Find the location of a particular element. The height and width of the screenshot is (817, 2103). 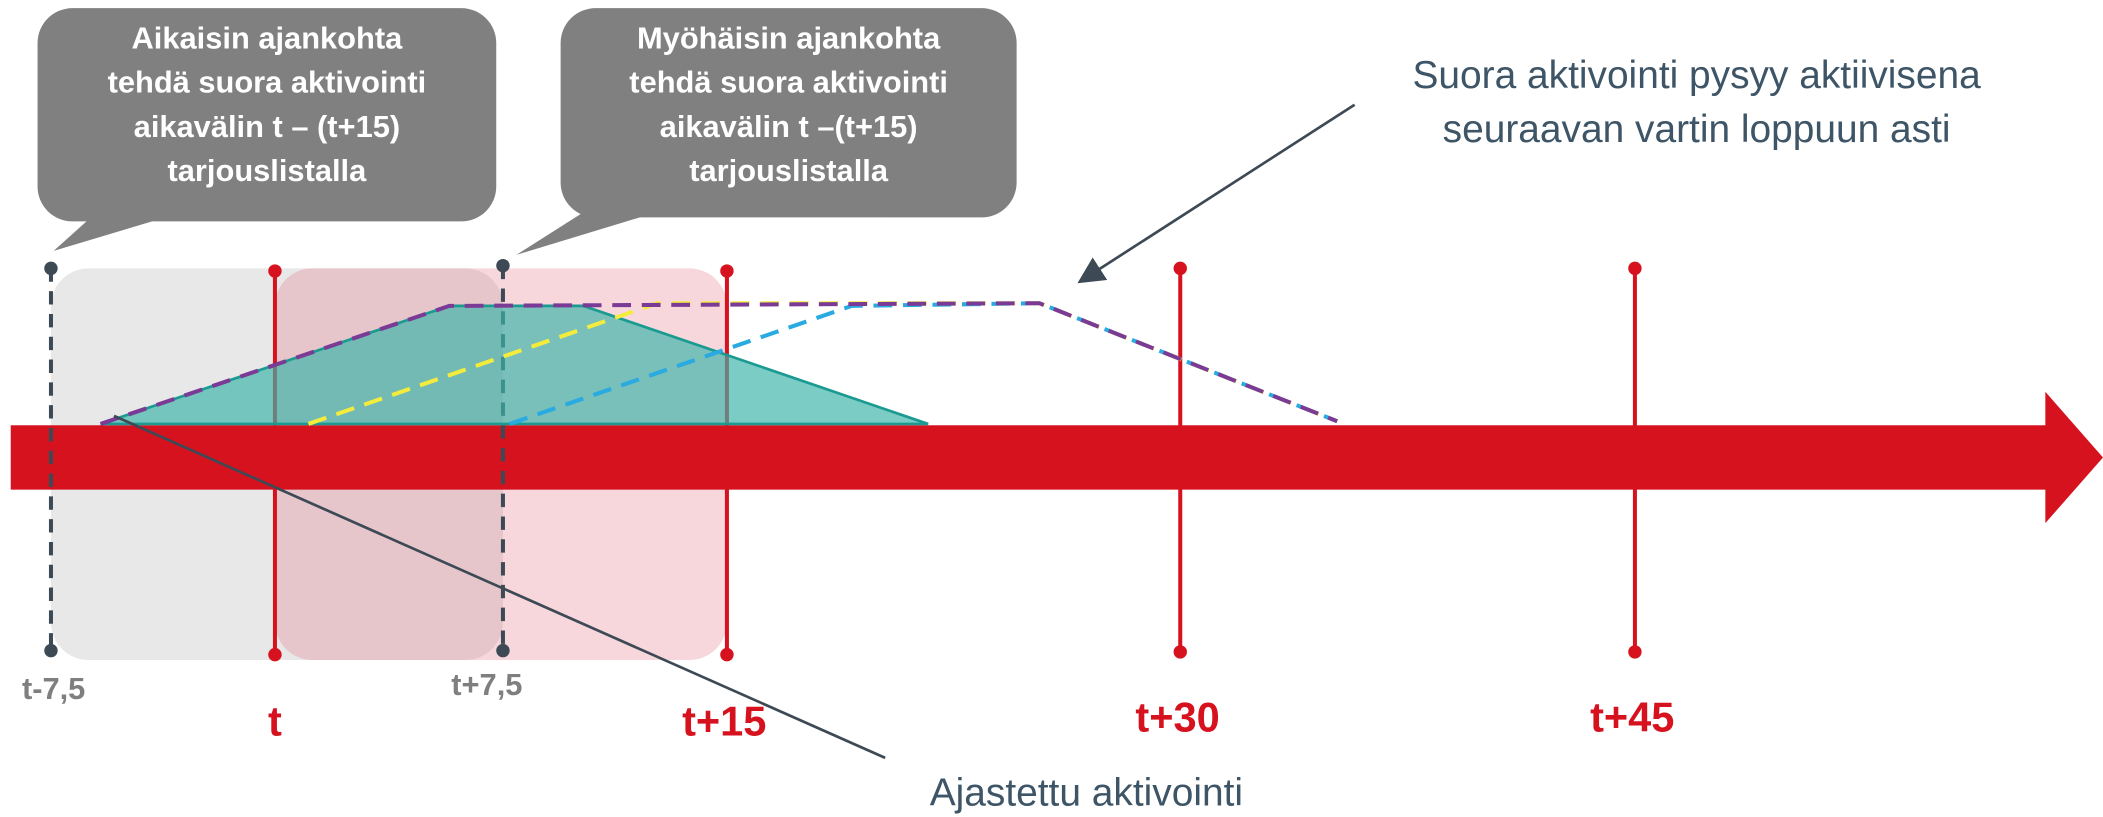

direct-pointer is located at coordinates (1216, 193).